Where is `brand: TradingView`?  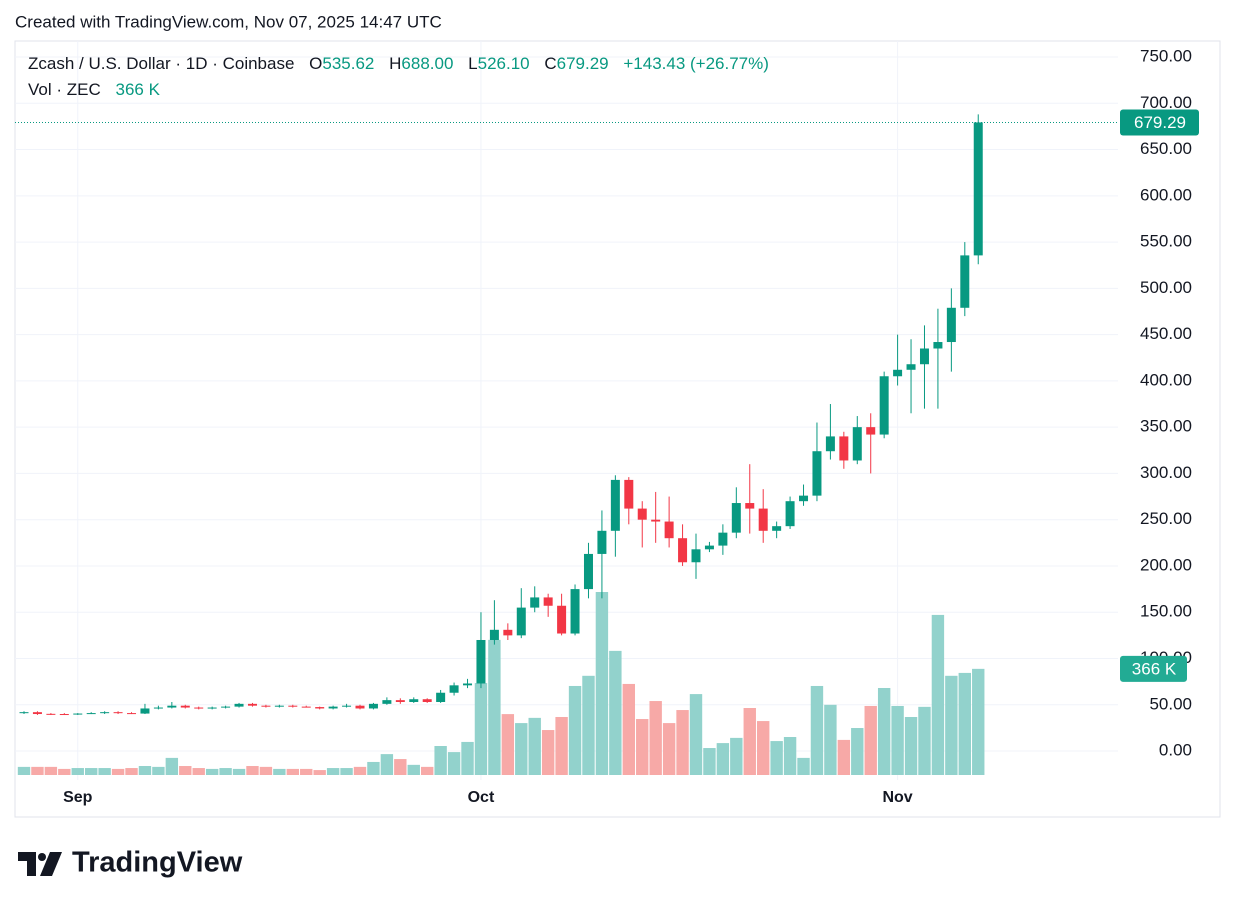
brand: TradingView is located at coordinates (157, 863).